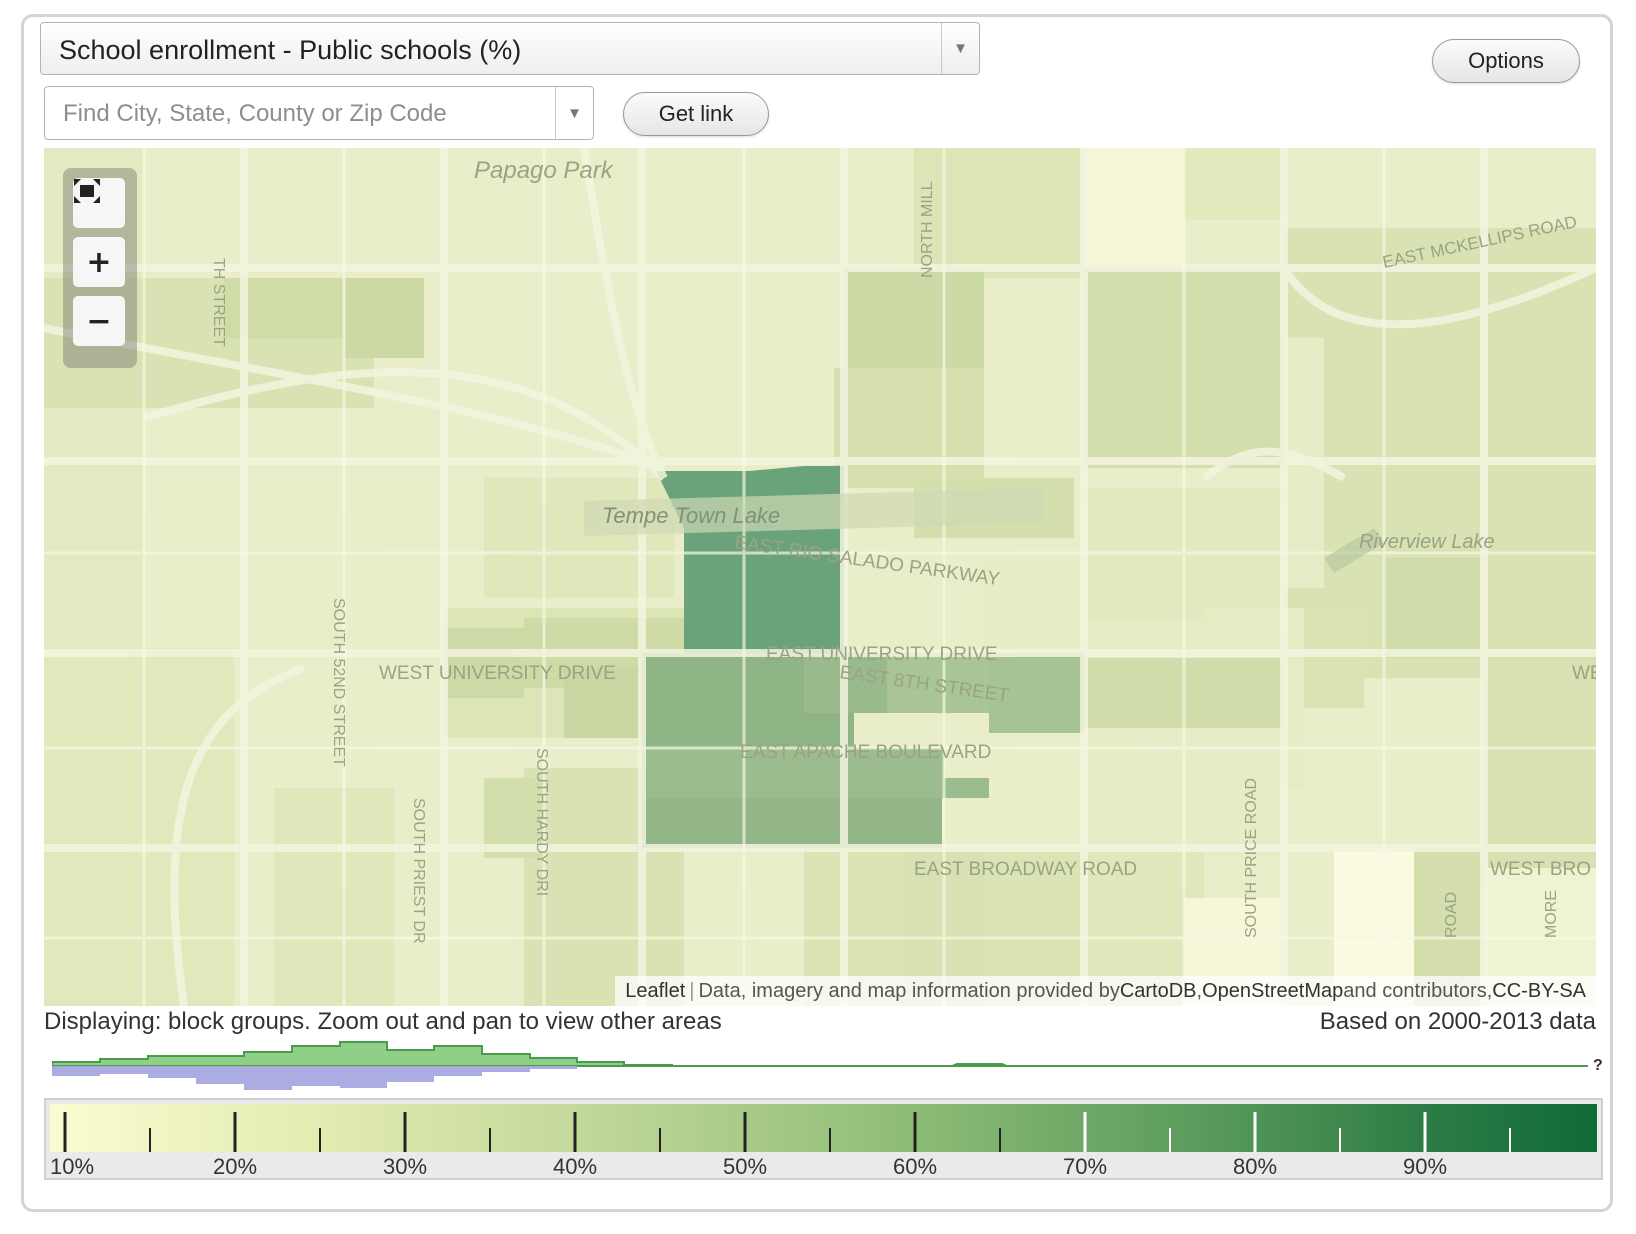 This screenshot has width=1636, height=1234. What do you see at coordinates (99, 321) in the screenshot?
I see `zoom-out-button: −` at bounding box center [99, 321].